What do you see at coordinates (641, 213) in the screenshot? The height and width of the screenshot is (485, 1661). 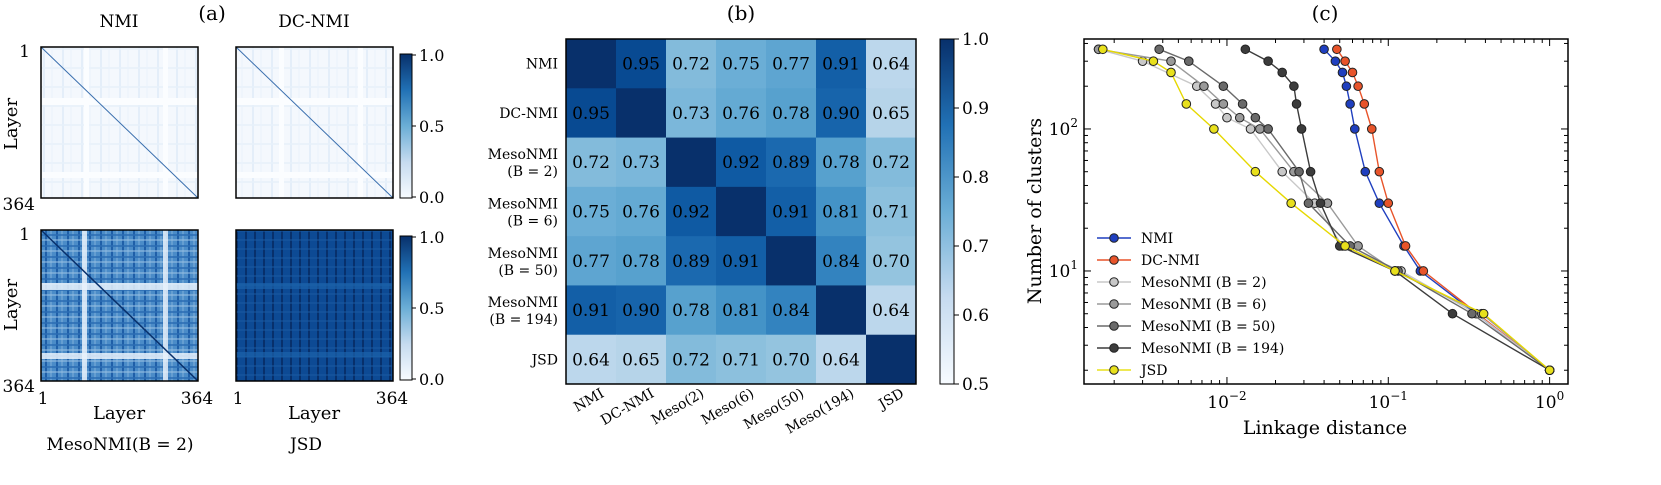 I see `matrix-cell-value: 0.76` at bounding box center [641, 213].